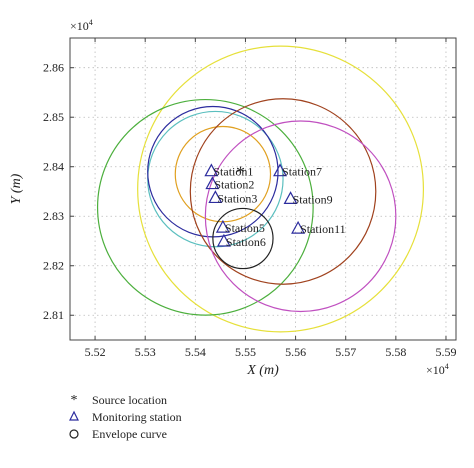 Image resolution: width=474 pixels, height=468 pixels. What do you see at coordinates (245, 352) in the screenshot?
I see `x-tick-label: 5.55` at bounding box center [245, 352].